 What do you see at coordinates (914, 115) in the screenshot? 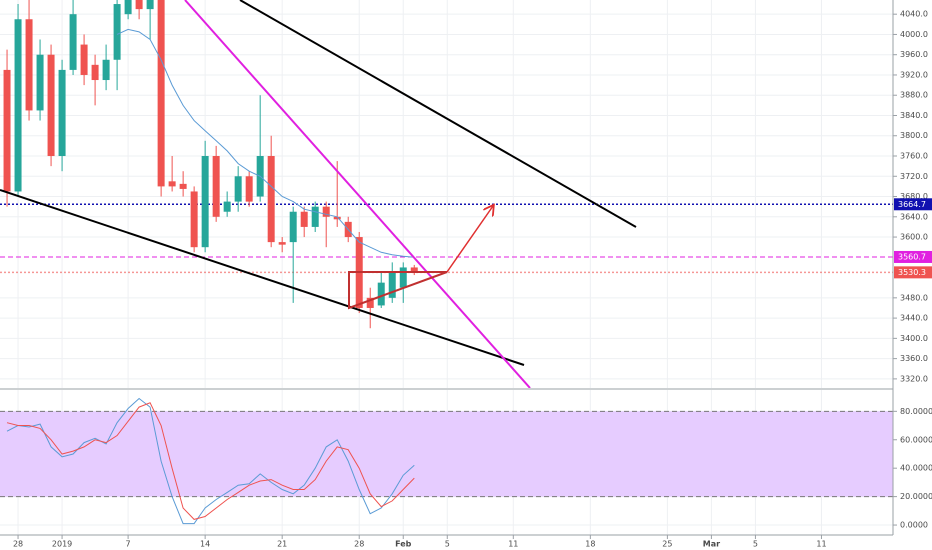
I see `y-tick-label: 3840.0` at bounding box center [914, 115].